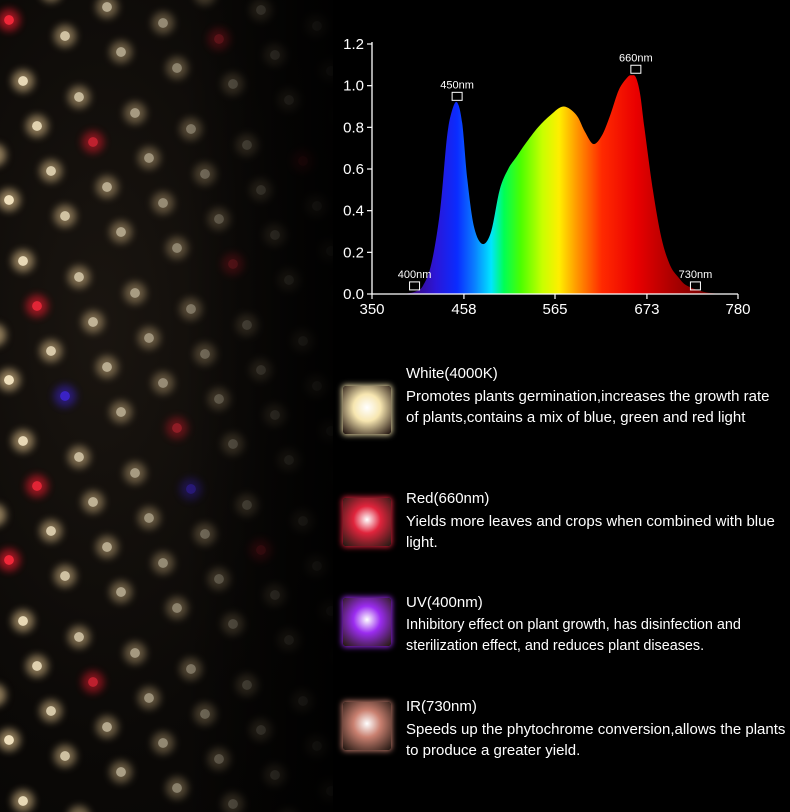 The height and width of the screenshot is (812, 790). Describe the element at coordinates (367, 726) in the screenshot. I see `ir-led-chip-icon` at that location.